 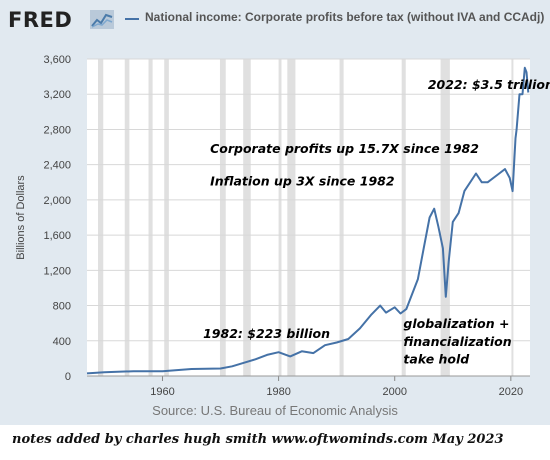 What do you see at coordinates (57, 60) in the screenshot?
I see `y-tick-label: 3,600` at bounding box center [57, 60].